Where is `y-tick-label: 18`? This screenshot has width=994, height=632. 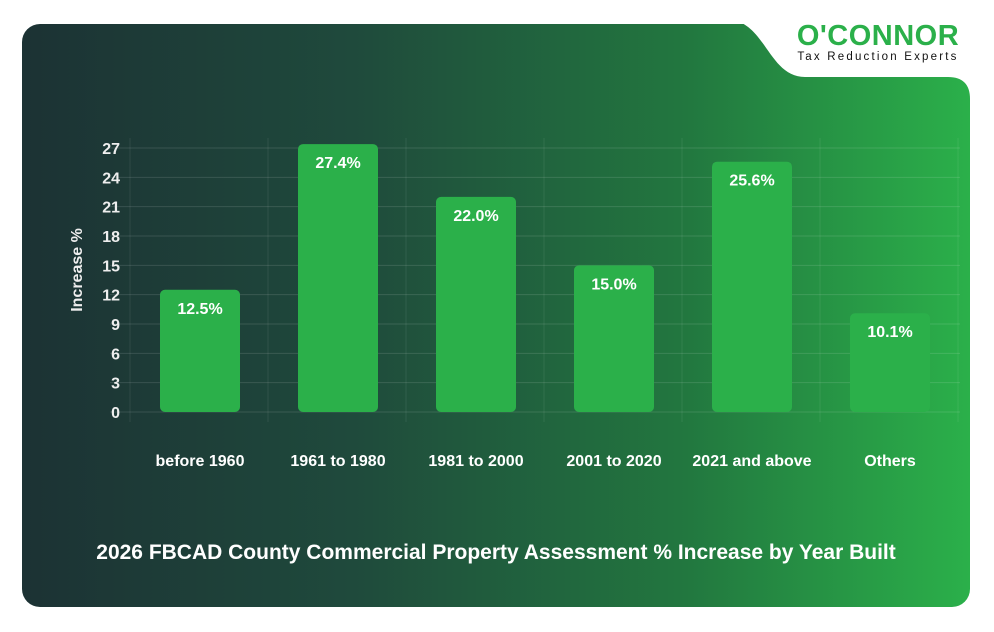
y-tick-label: 18 is located at coordinates (111, 237).